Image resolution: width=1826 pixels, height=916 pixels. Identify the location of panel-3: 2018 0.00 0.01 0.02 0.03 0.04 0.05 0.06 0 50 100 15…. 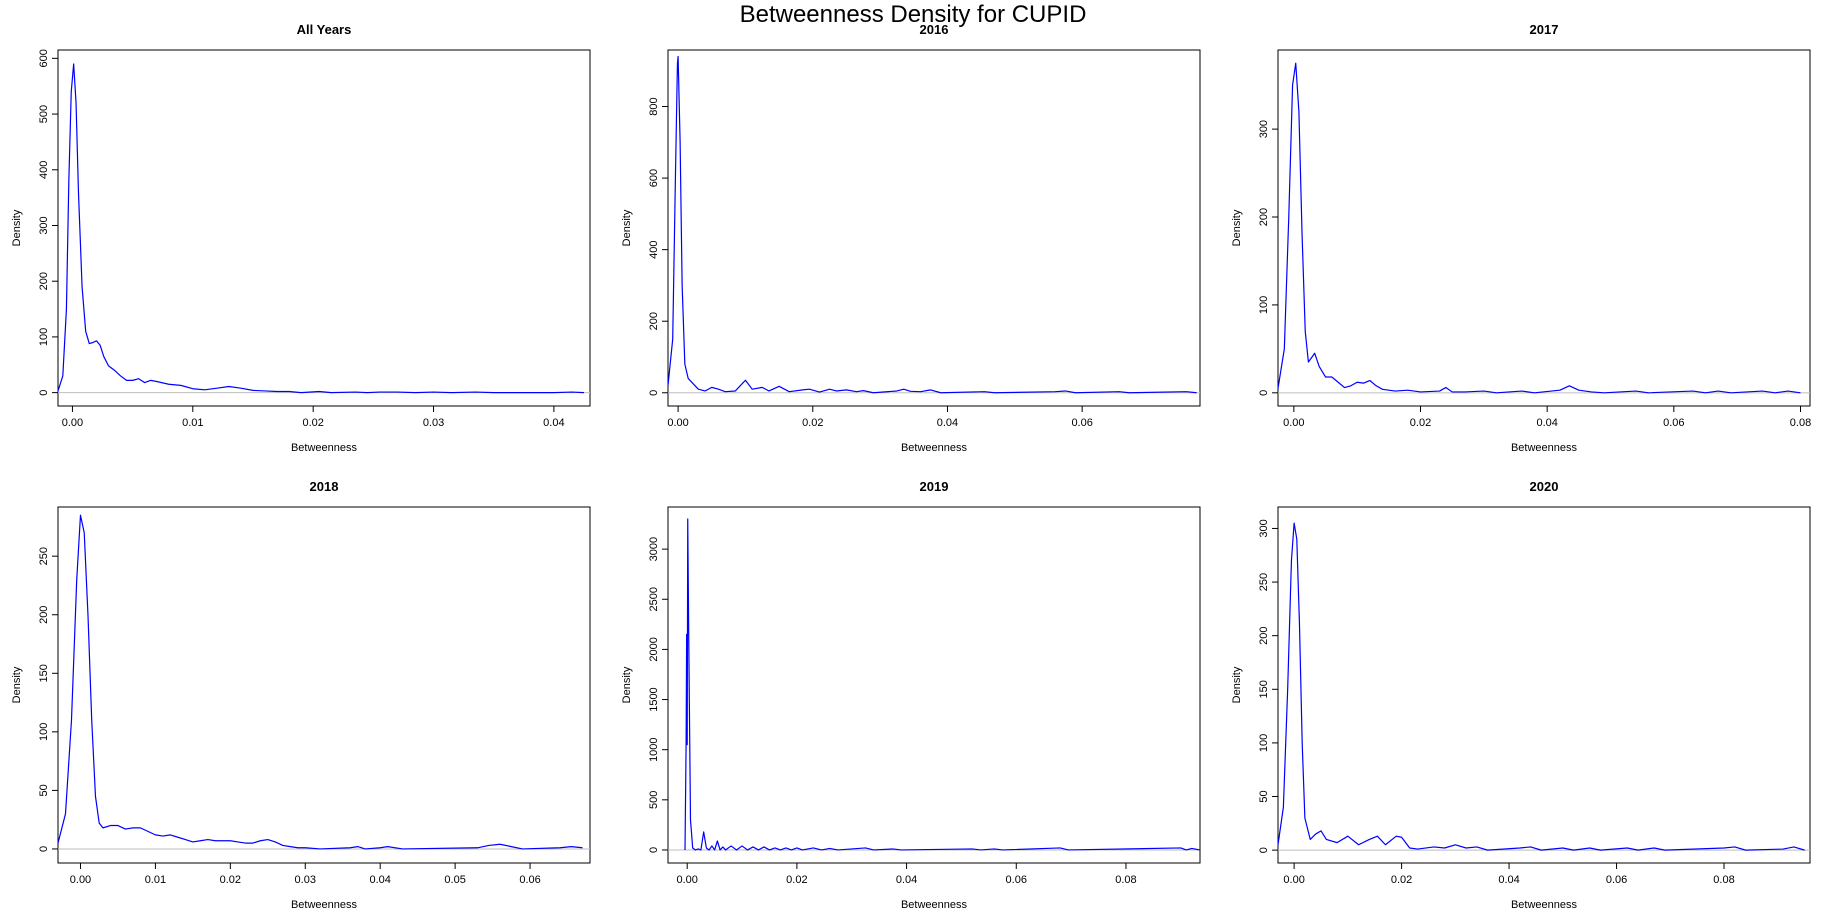
(301, 695).